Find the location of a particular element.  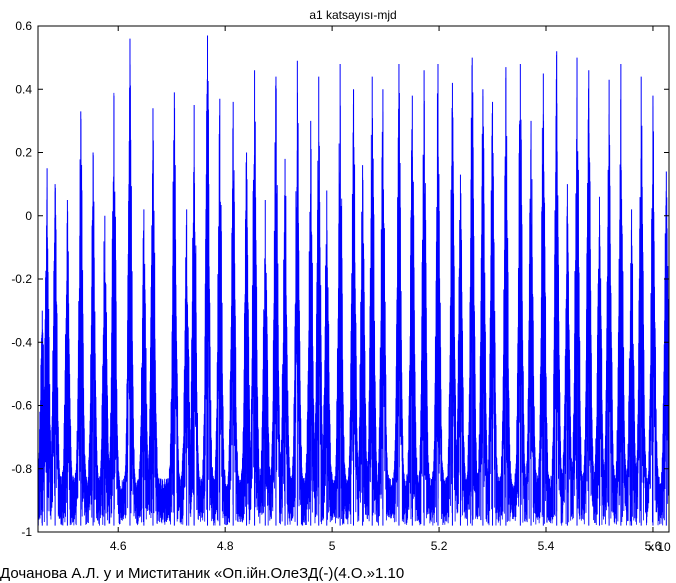

x-exponent-label: x 10 is located at coordinates (659, 547).